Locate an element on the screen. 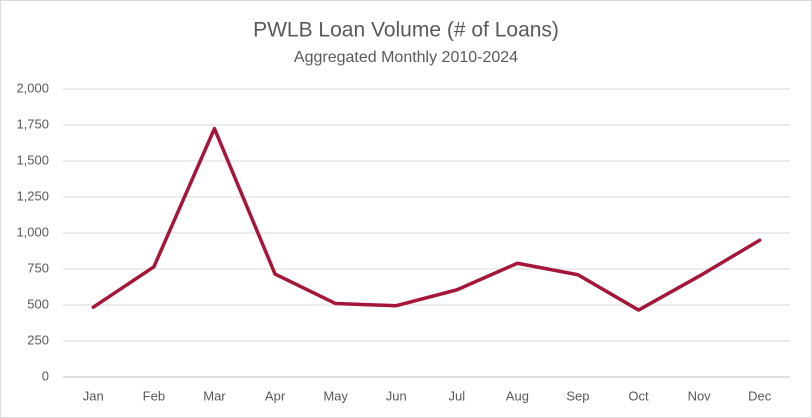 This screenshot has width=812, height=418. x-tick-label: May is located at coordinates (335, 395).